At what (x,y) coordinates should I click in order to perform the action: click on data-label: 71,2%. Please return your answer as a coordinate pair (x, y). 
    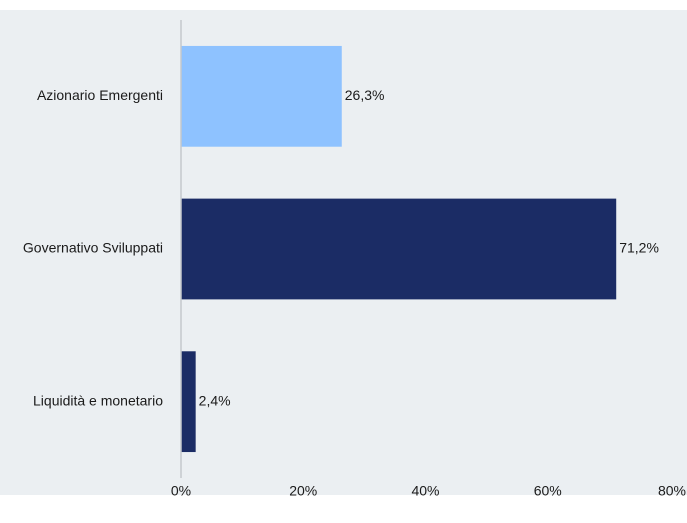
    Looking at the image, I should click on (639, 248).